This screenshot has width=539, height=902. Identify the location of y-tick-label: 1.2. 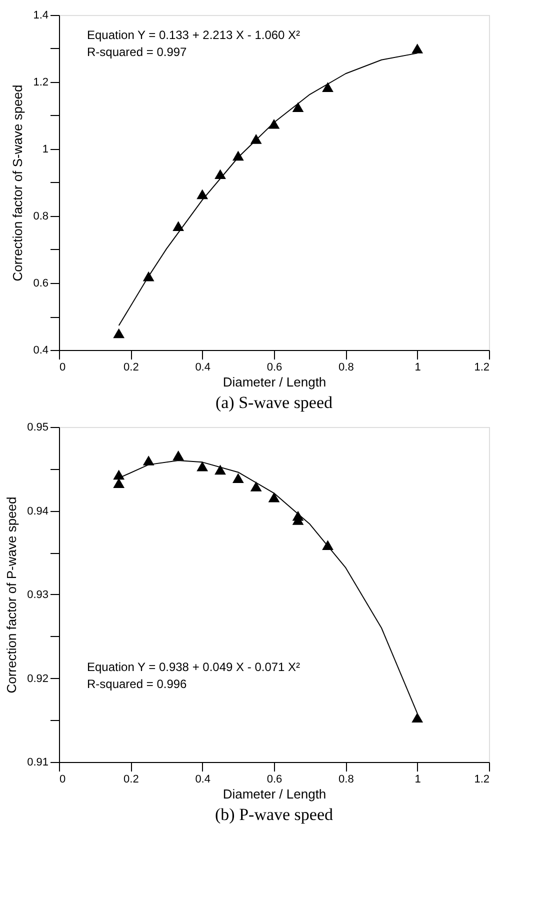
(40, 82).